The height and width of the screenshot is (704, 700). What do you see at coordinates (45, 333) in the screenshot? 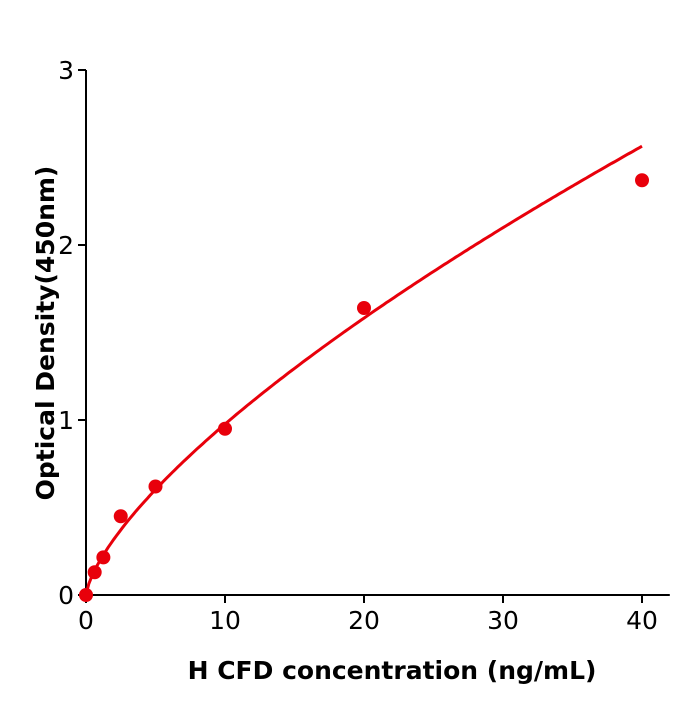
I see `y-axis-label: Optical Density(450nm)` at bounding box center [45, 333].